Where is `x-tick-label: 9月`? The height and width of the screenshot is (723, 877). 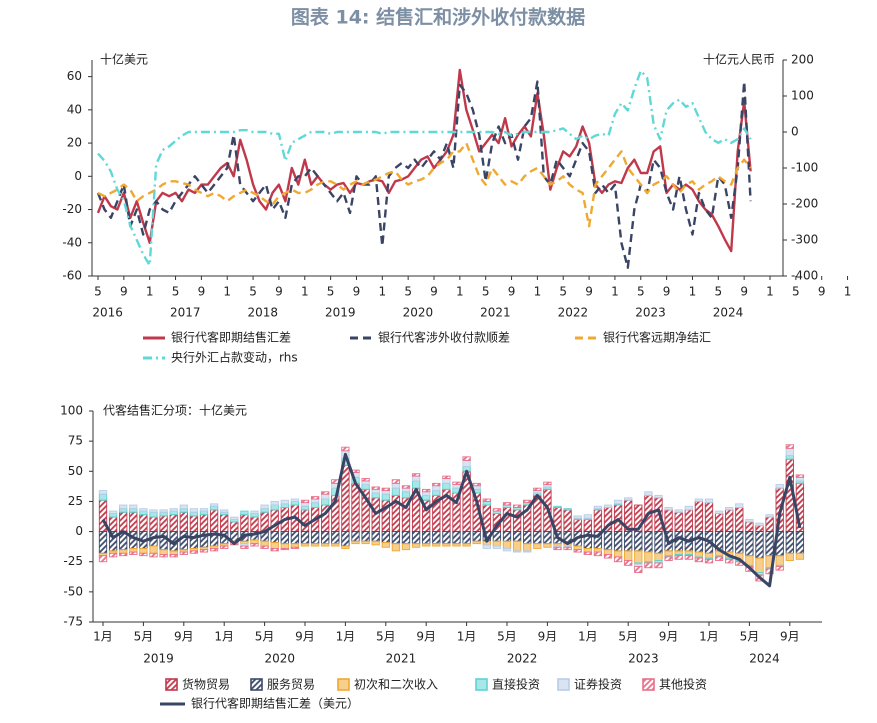
x-tick-label: 9月 is located at coordinates (669, 637).